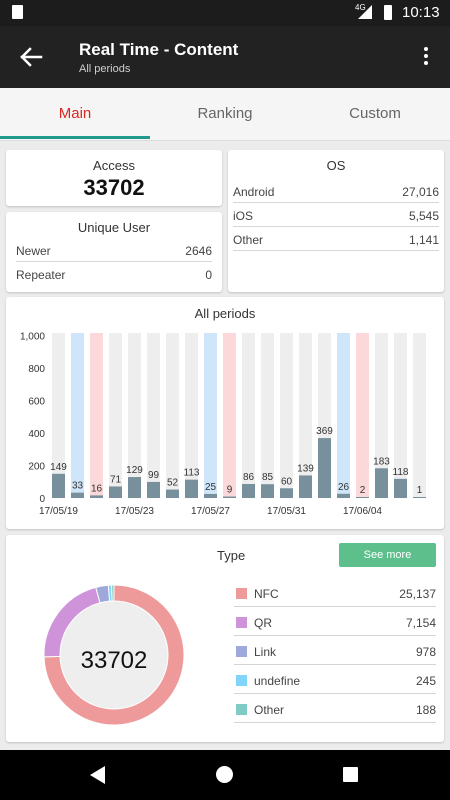 The height and width of the screenshot is (800, 450). Describe the element at coordinates (269, 710) in the screenshot. I see `legend-label: Other` at that location.